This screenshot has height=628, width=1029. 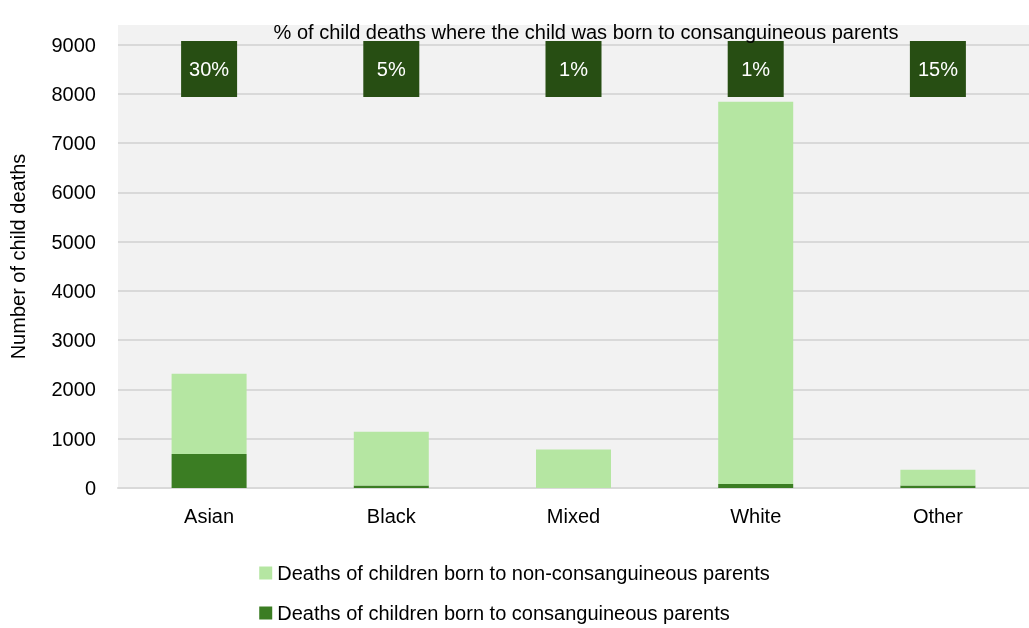 I want to click on x-tick-label: Black, so click(x=391, y=516).